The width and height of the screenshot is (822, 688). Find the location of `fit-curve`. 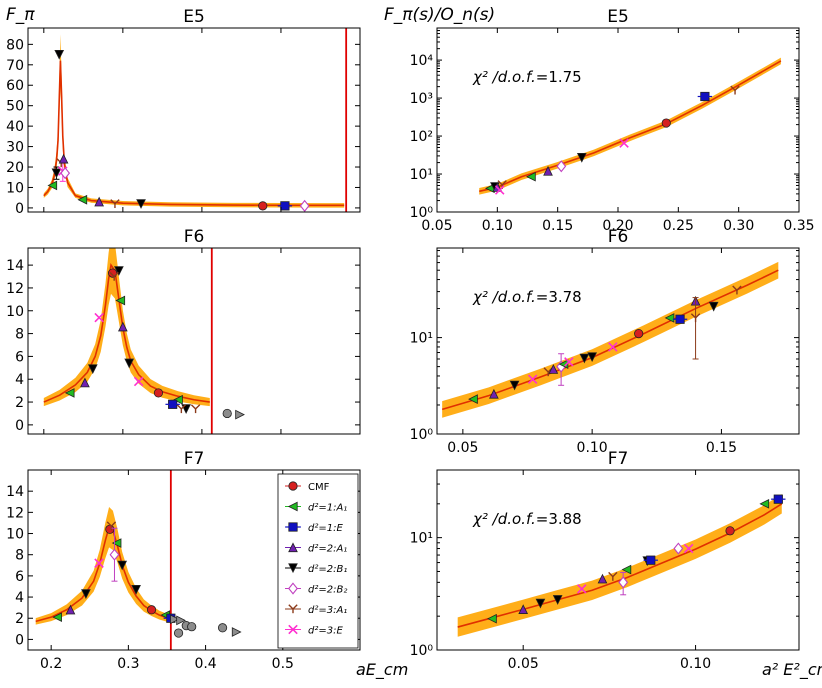

fit-curve is located at coordinates (630, 126).